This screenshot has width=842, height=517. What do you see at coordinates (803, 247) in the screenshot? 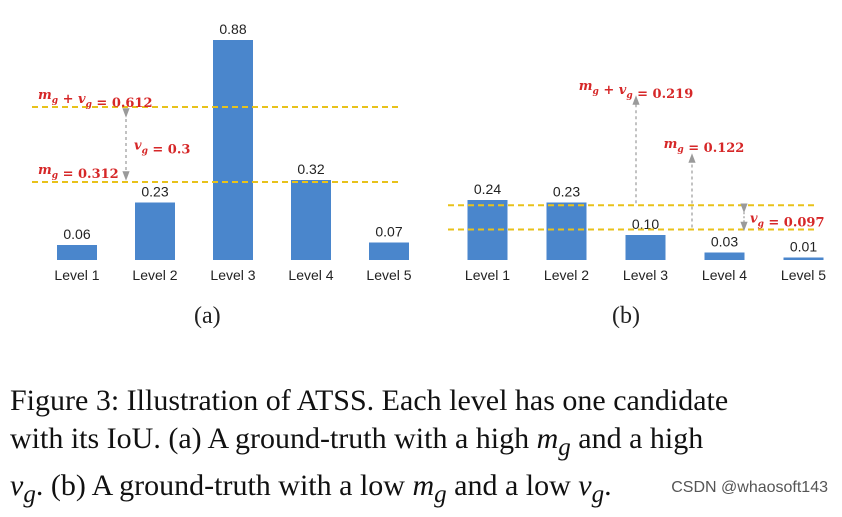
I see `value-label: 0.01` at bounding box center [803, 247].